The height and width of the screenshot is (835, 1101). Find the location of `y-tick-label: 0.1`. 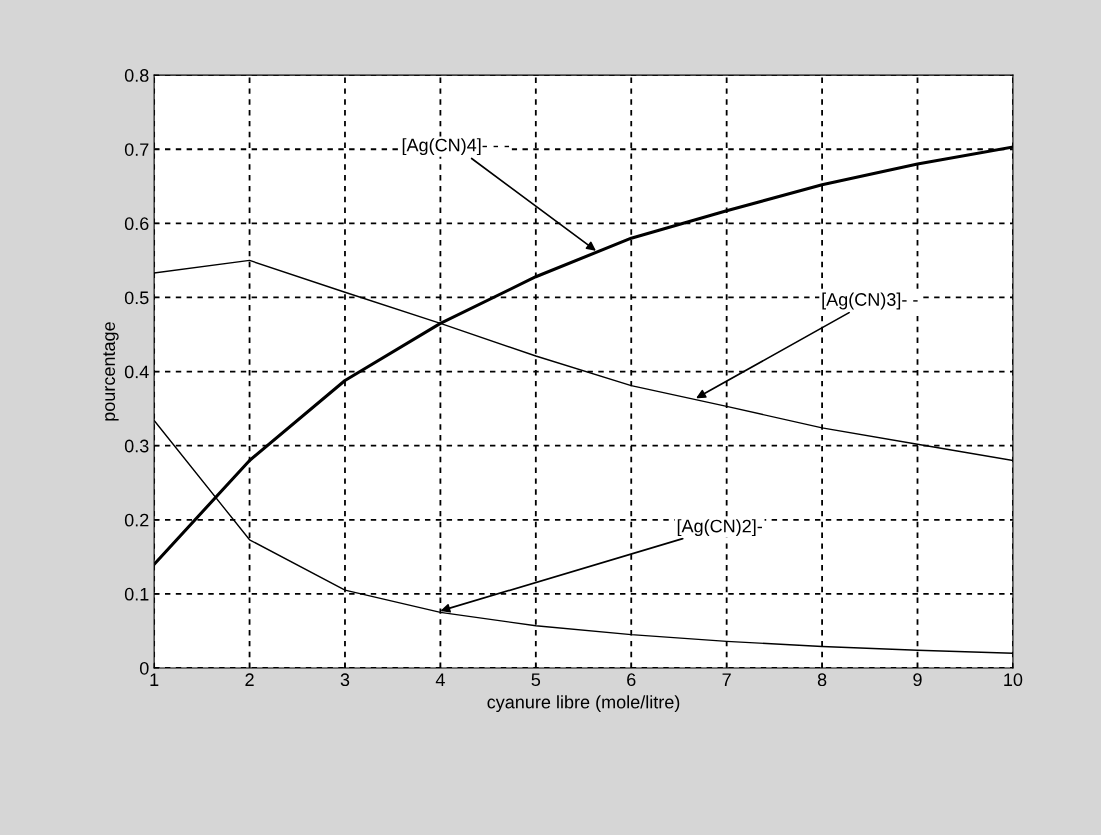

y-tick-label: 0.1 is located at coordinates (136, 594).